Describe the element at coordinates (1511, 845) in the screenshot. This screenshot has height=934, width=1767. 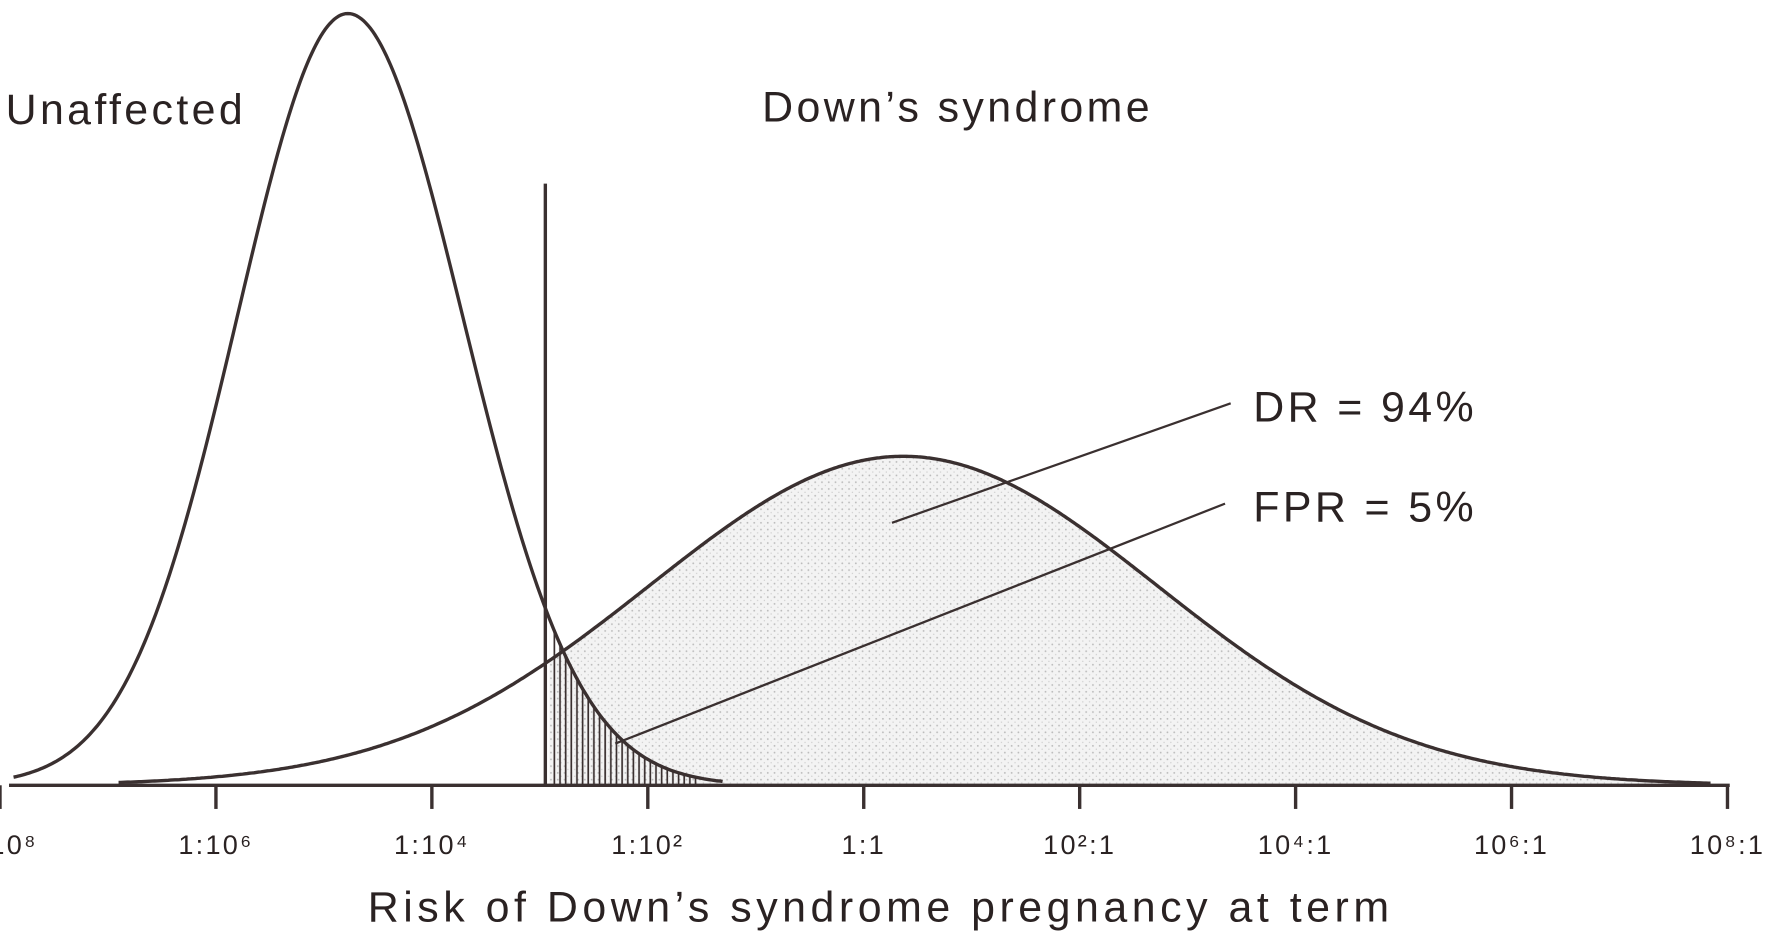
I see `tick-label: 10⁶:1` at that location.